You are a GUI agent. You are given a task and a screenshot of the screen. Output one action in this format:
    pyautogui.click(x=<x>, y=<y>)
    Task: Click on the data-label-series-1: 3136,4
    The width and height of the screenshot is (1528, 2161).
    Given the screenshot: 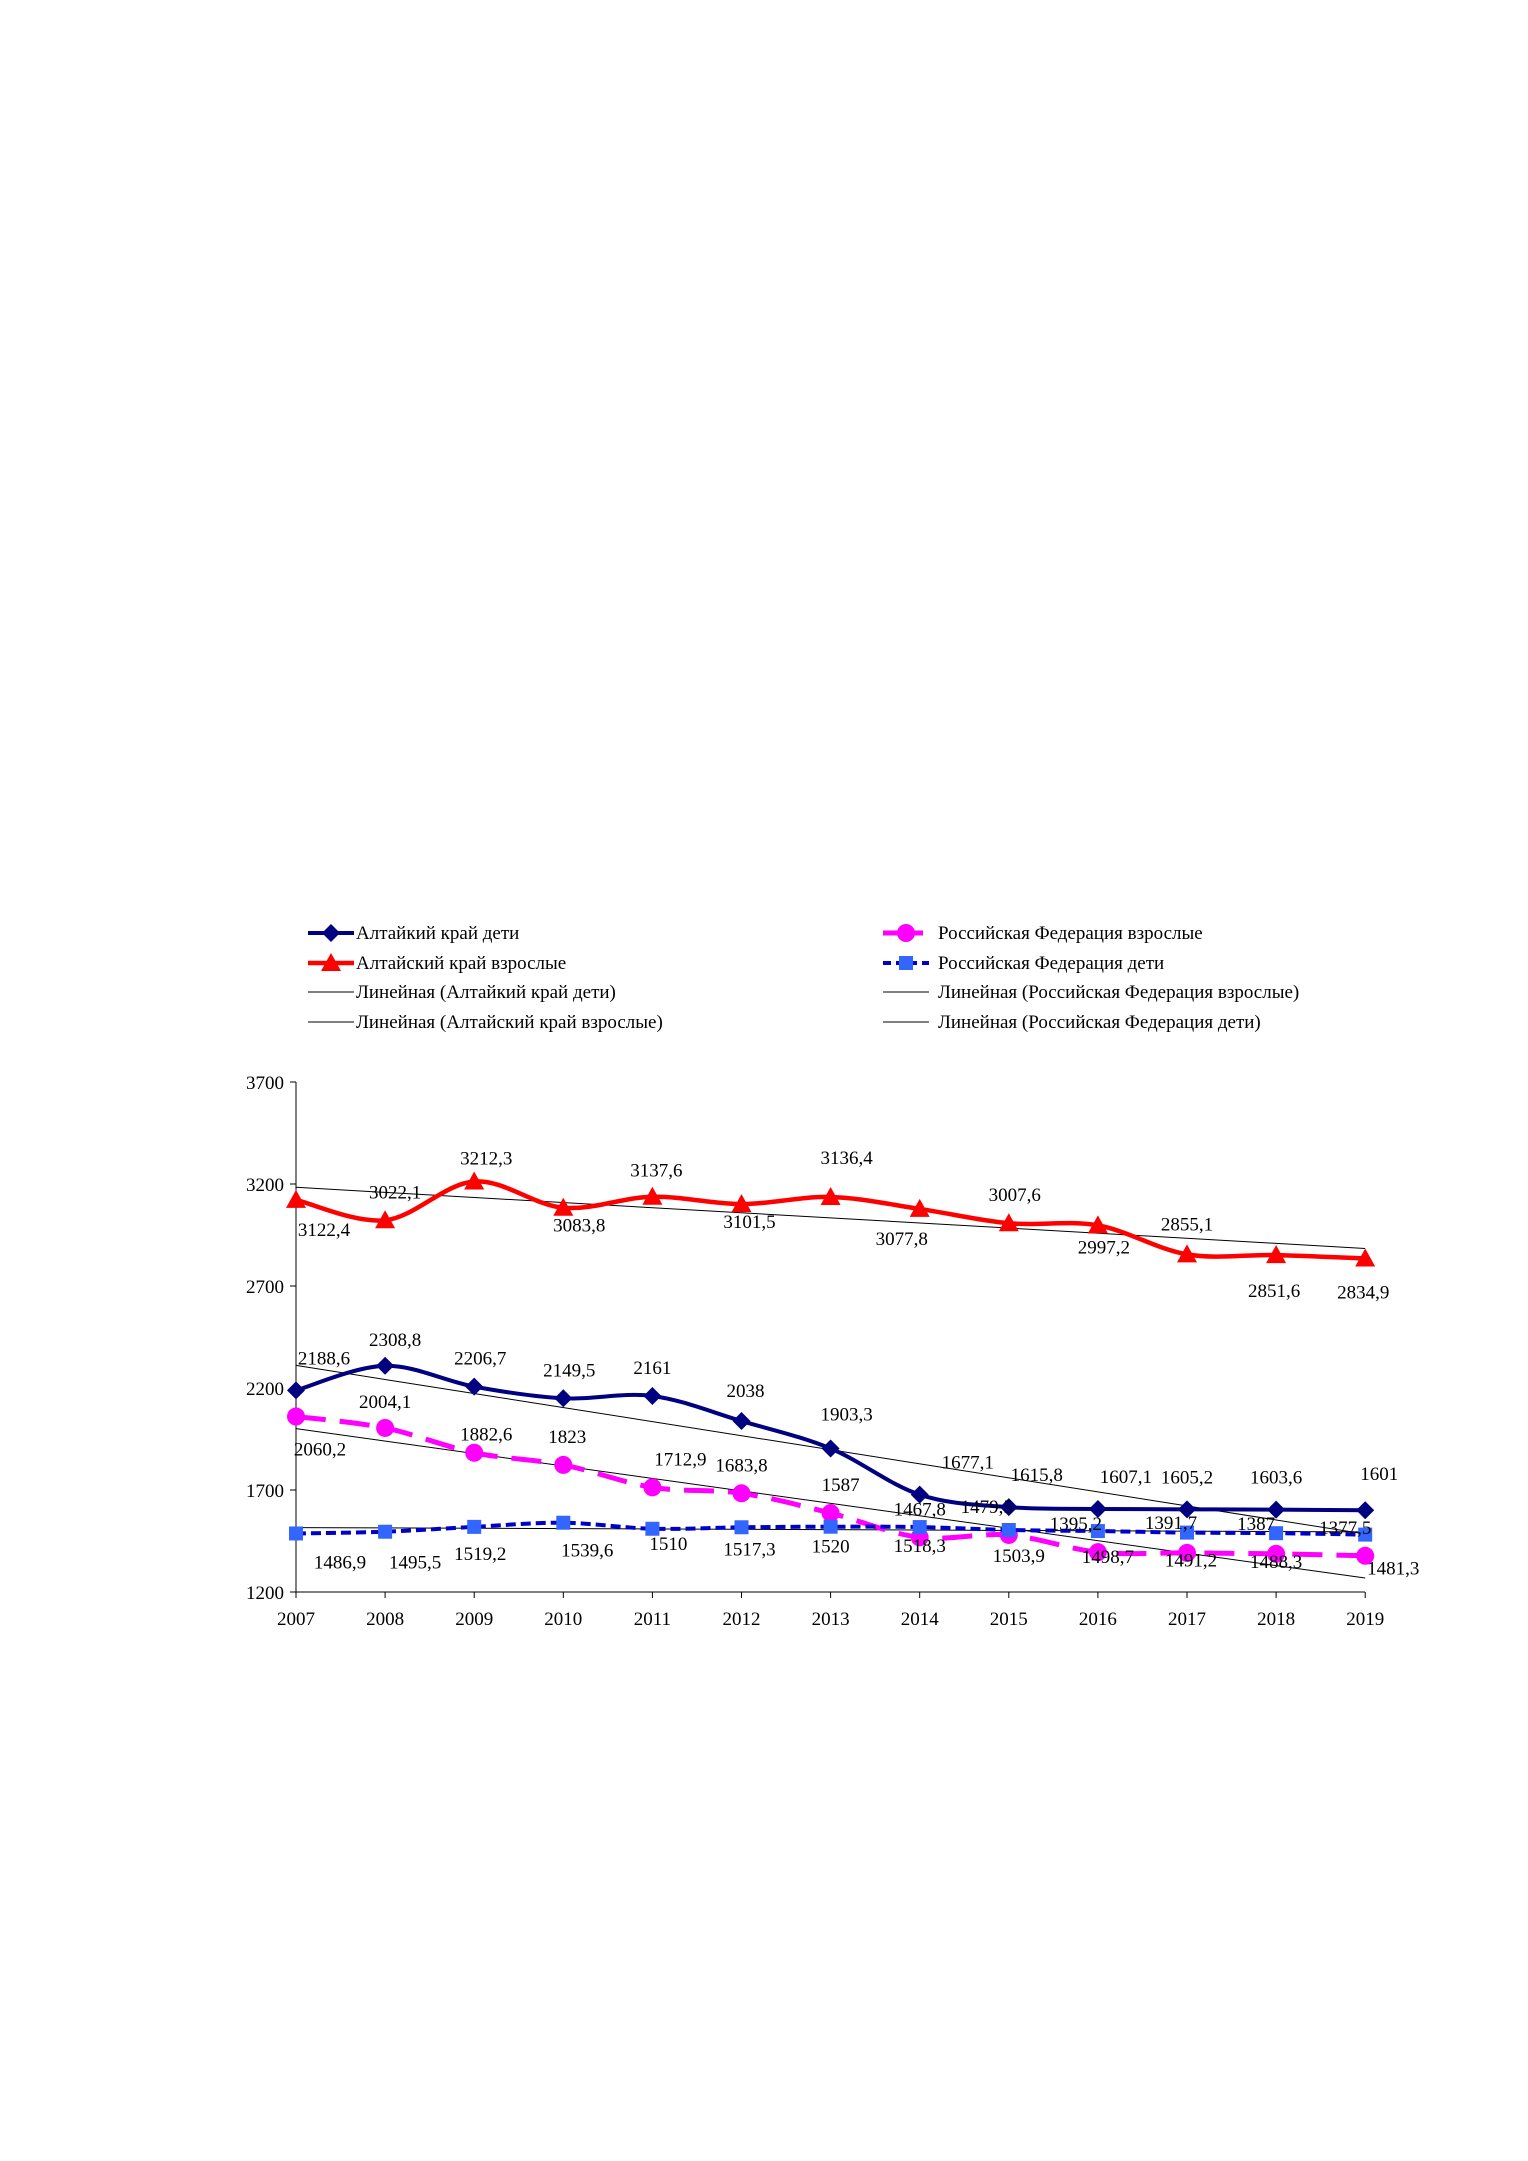 What is the action you would take?
    pyautogui.click(x=846, y=1158)
    